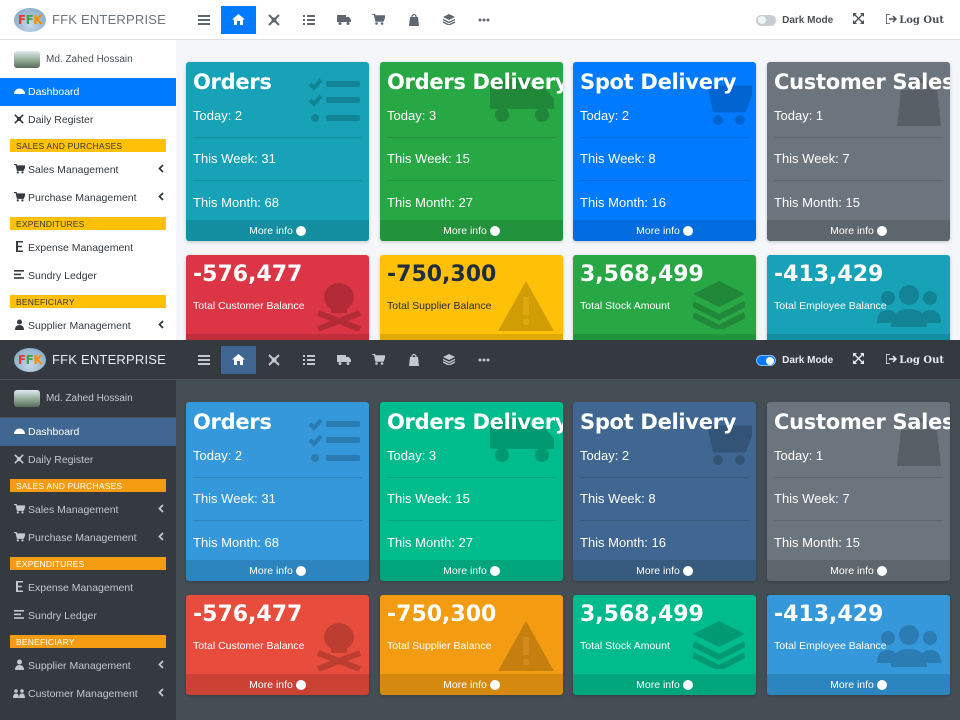  I want to click on toggle-knob, so click(762, 20).